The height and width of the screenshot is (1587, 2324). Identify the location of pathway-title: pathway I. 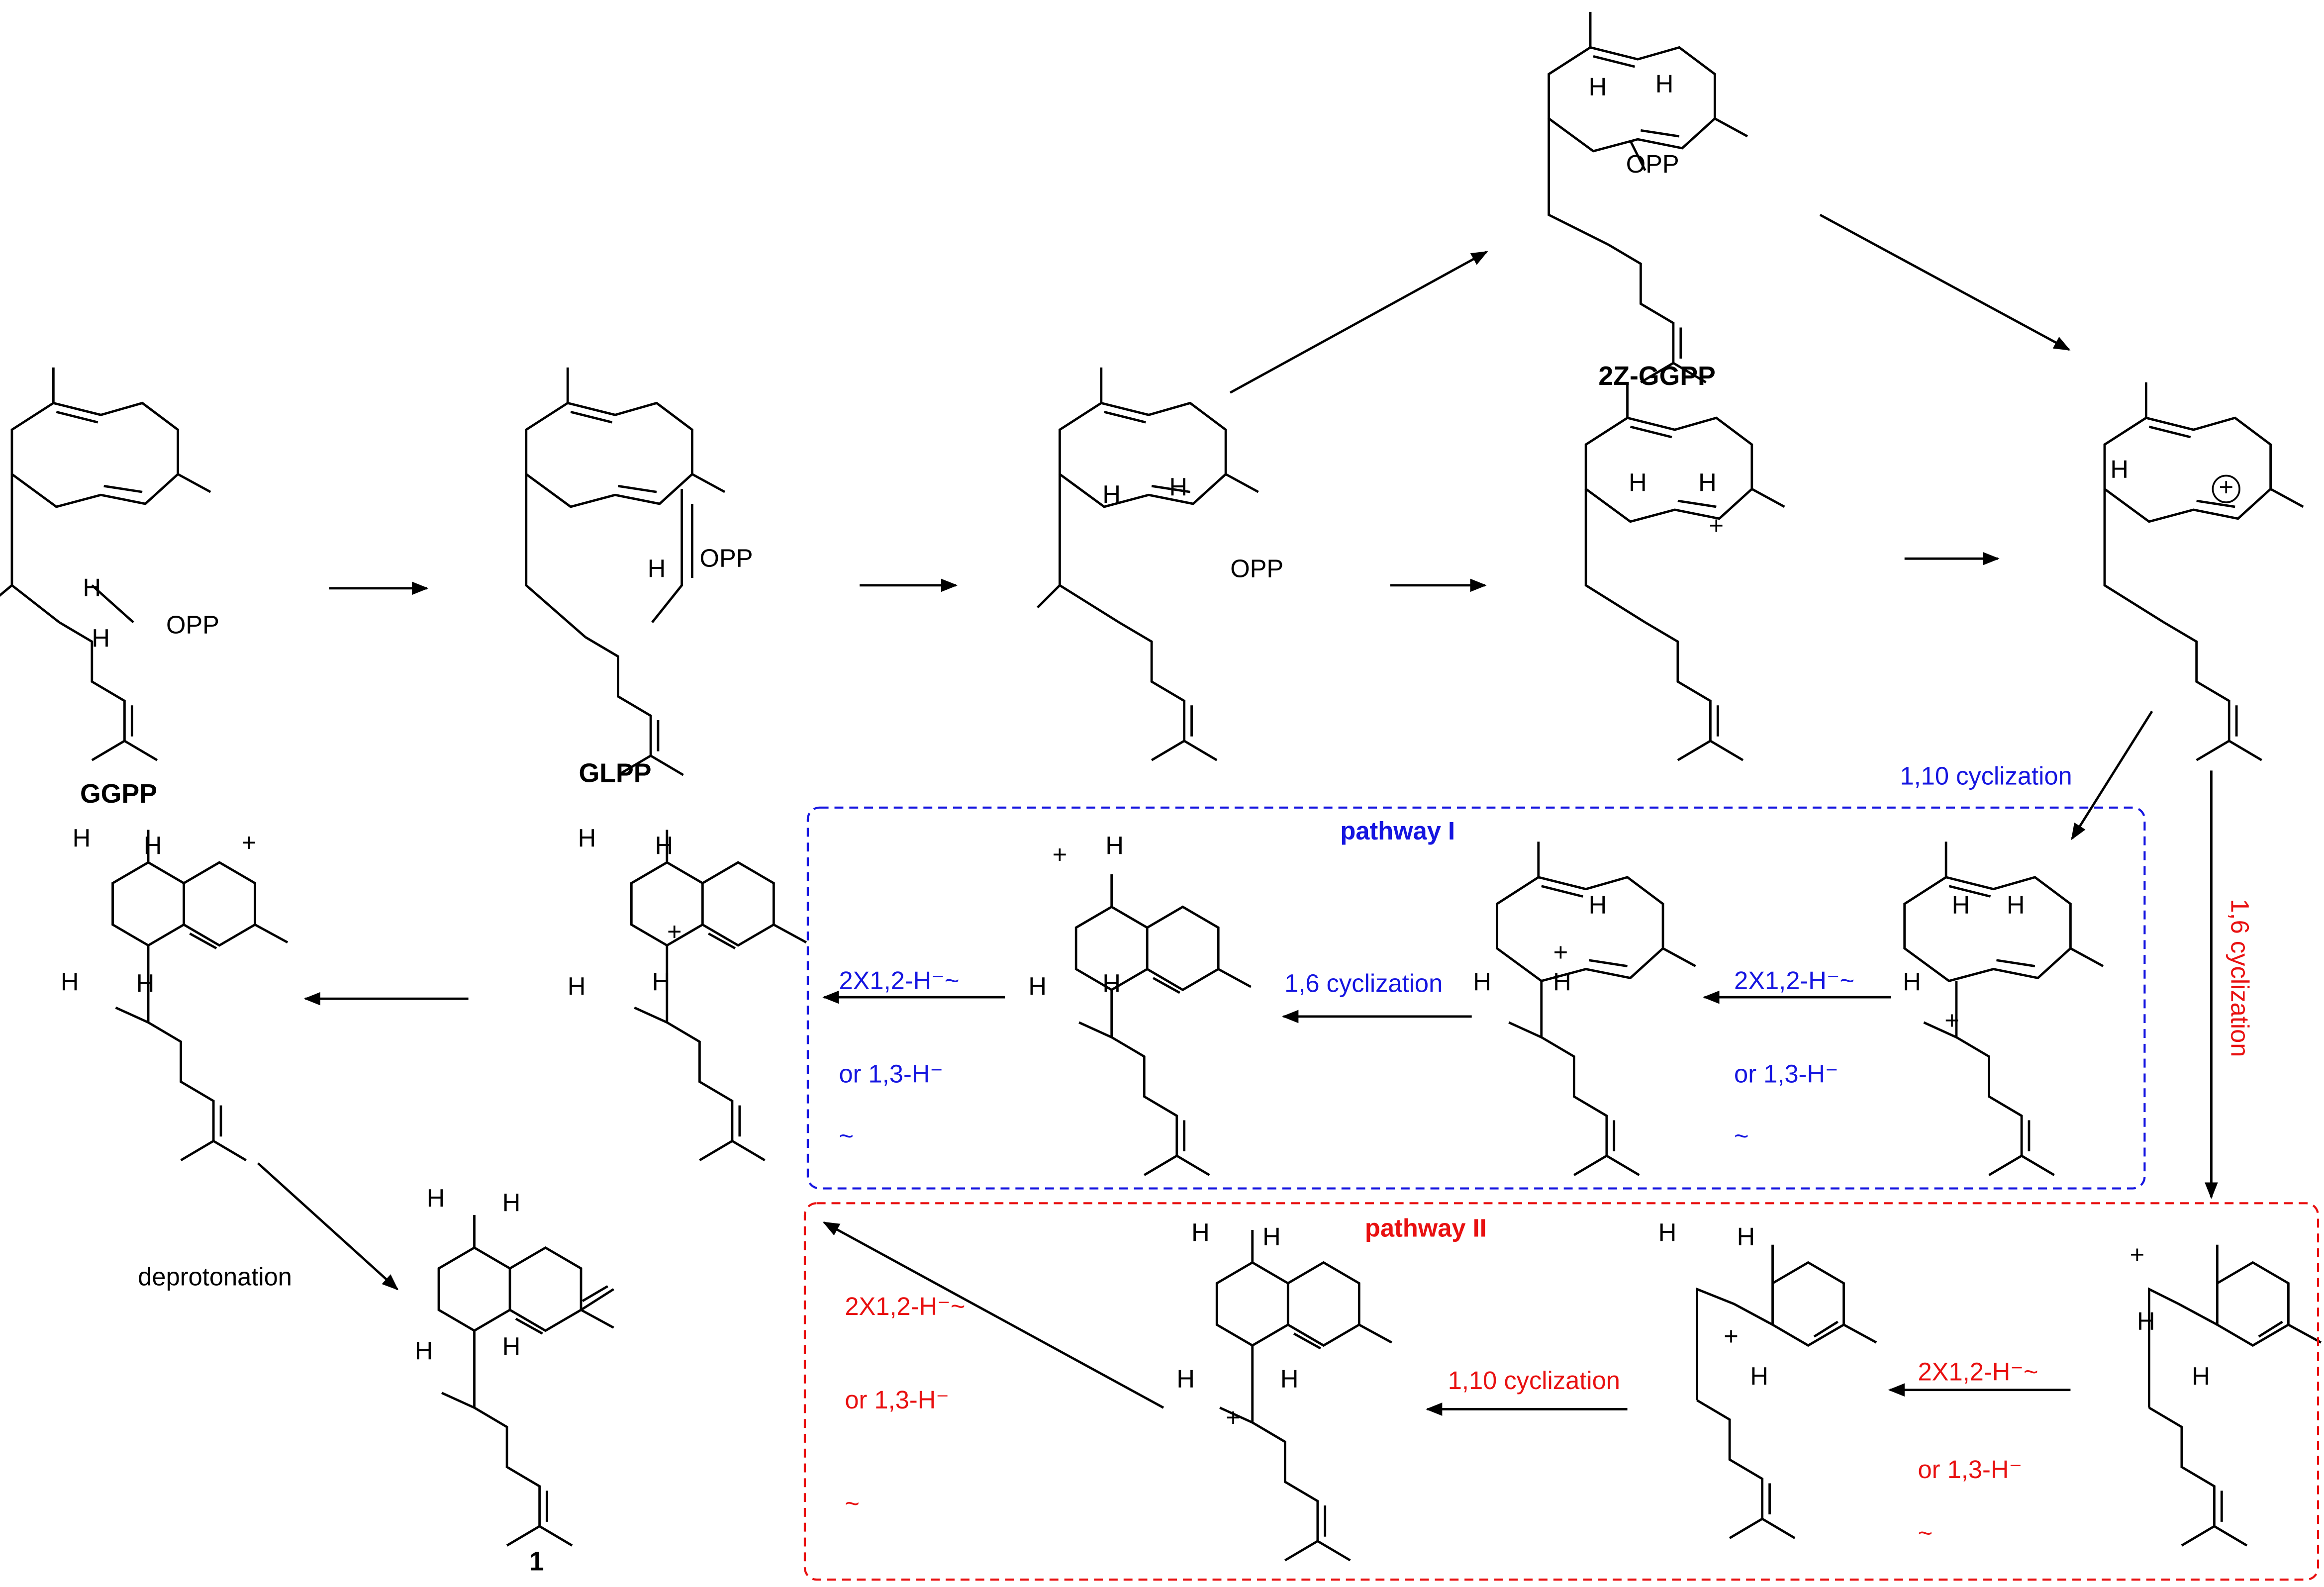
(1397, 831).